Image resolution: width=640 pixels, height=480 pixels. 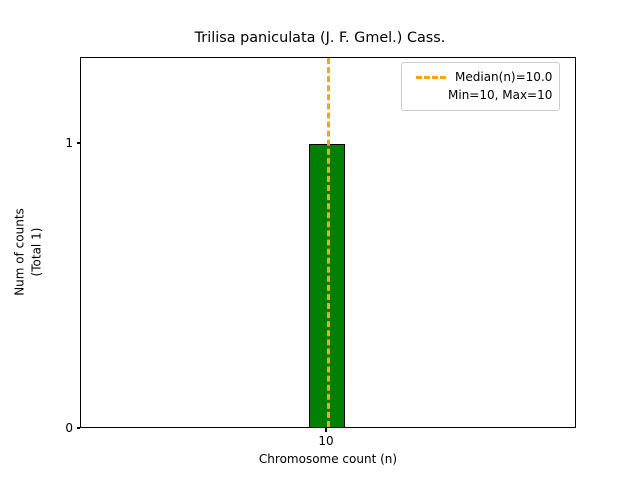 I want to click on legend-entry-median: Median(n)=10.0, so click(x=484, y=77).